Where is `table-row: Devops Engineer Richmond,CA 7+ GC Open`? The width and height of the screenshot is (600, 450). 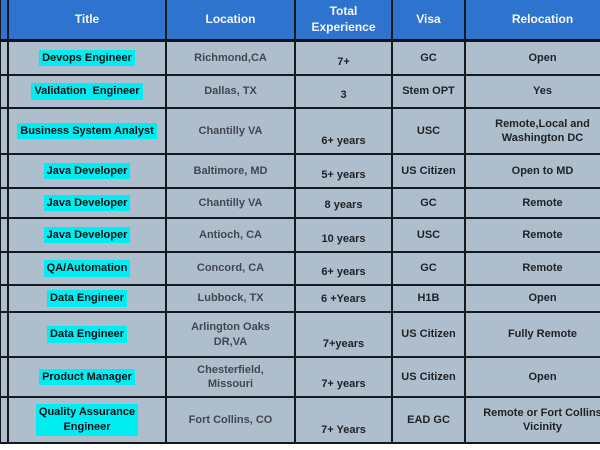
table-row: Devops Engineer Richmond,CA 7+ GC Open is located at coordinates (300, 59).